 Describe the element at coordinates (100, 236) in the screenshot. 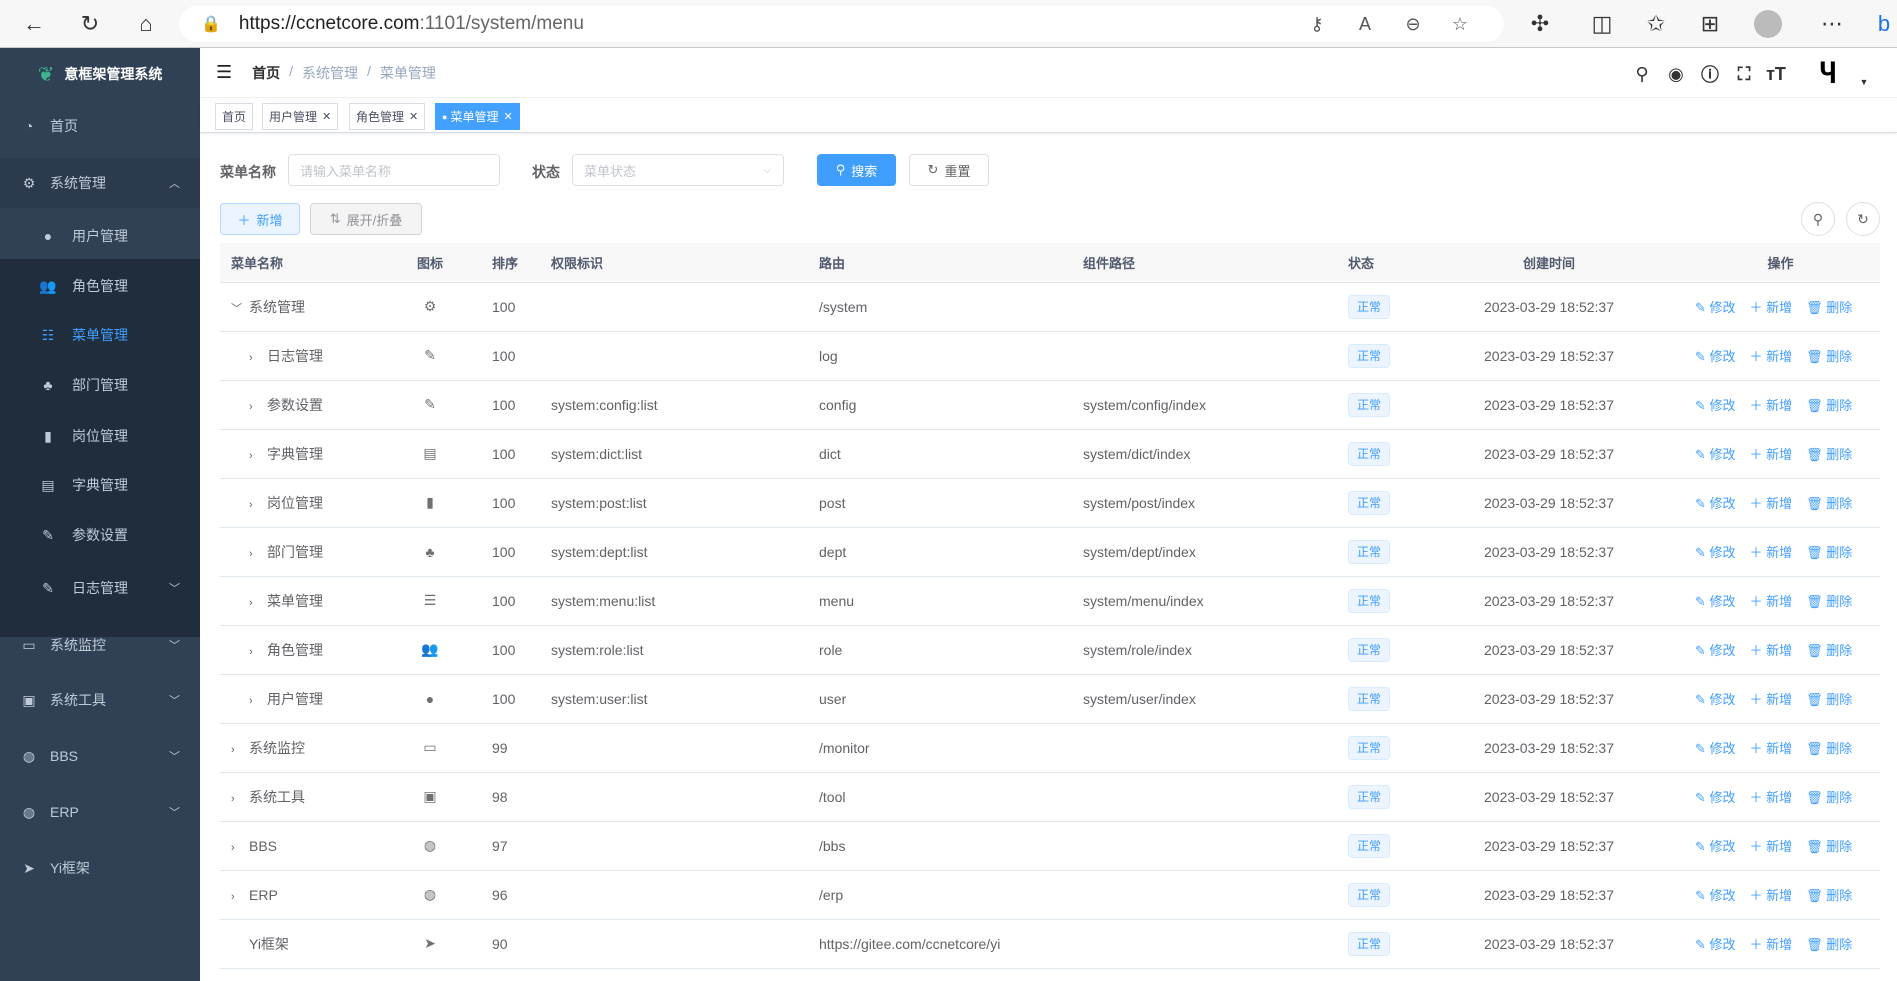

I see `sidebar-item-2: ● 用户管理` at that location.